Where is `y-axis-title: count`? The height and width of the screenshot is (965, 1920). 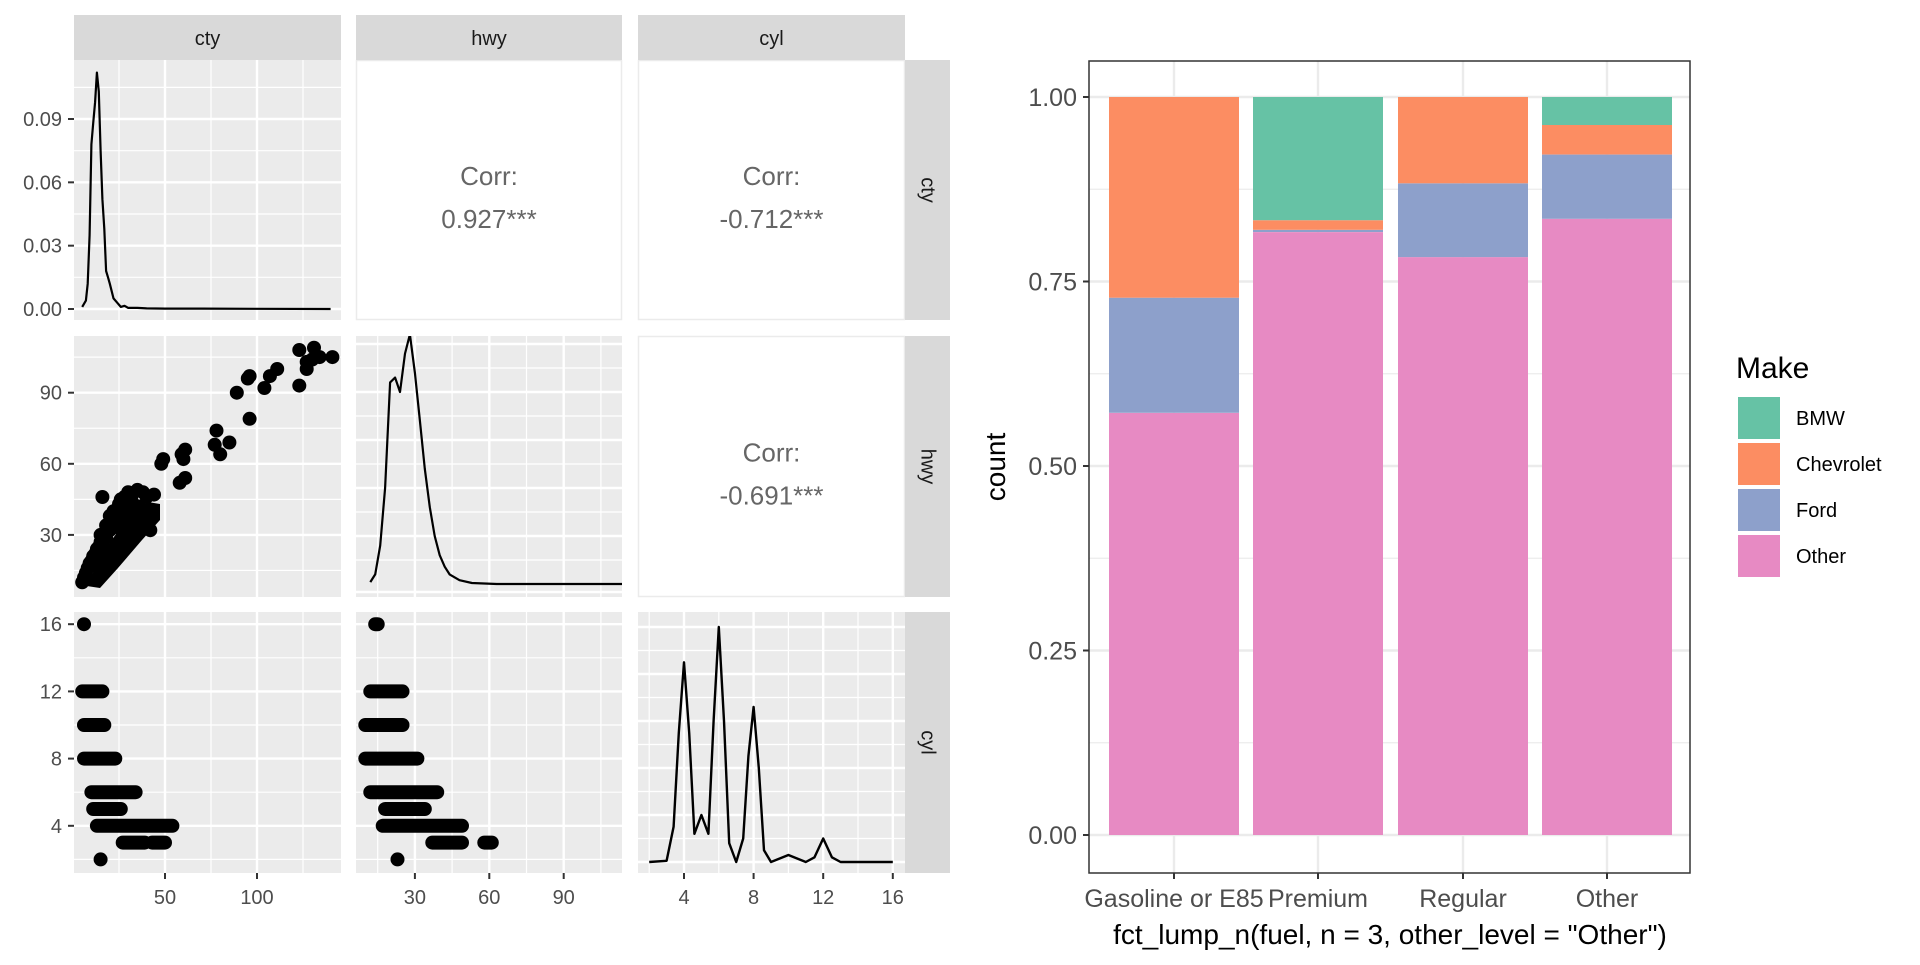
y-axis-title: count is located at coordinates (995, 467).